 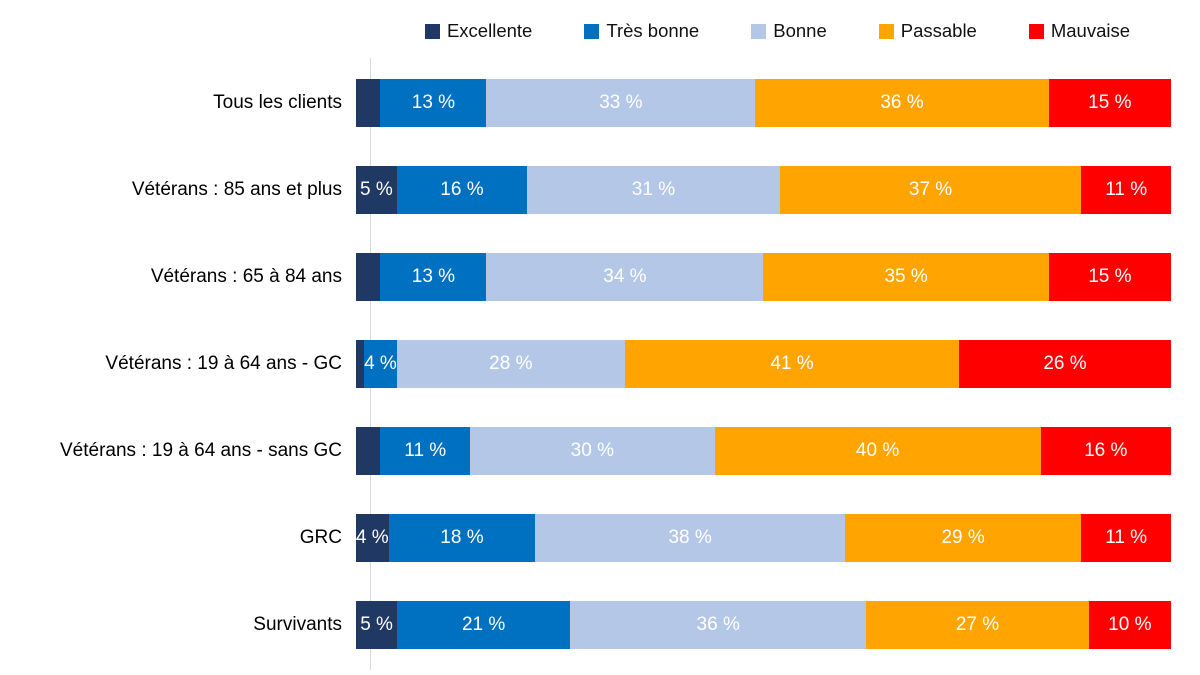 I want to click on bar-segment-passable: 29 %, so click(x=963, y=537).